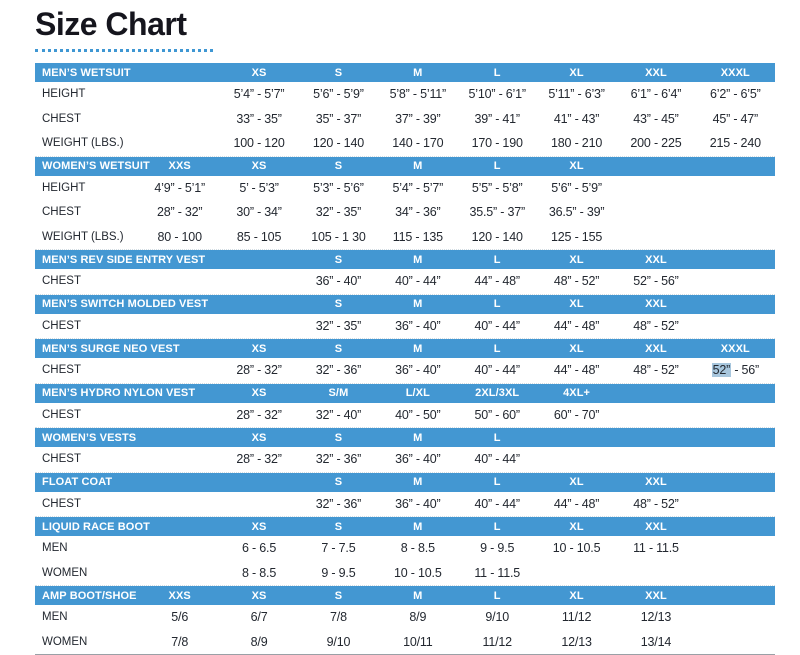 Image resolution: width=800 pixels, height=655 pixels. What do you see at coordinates (338, 212) in the screenshot?
I see `cell: 32” - 35”` at bounding box center [338, 212].